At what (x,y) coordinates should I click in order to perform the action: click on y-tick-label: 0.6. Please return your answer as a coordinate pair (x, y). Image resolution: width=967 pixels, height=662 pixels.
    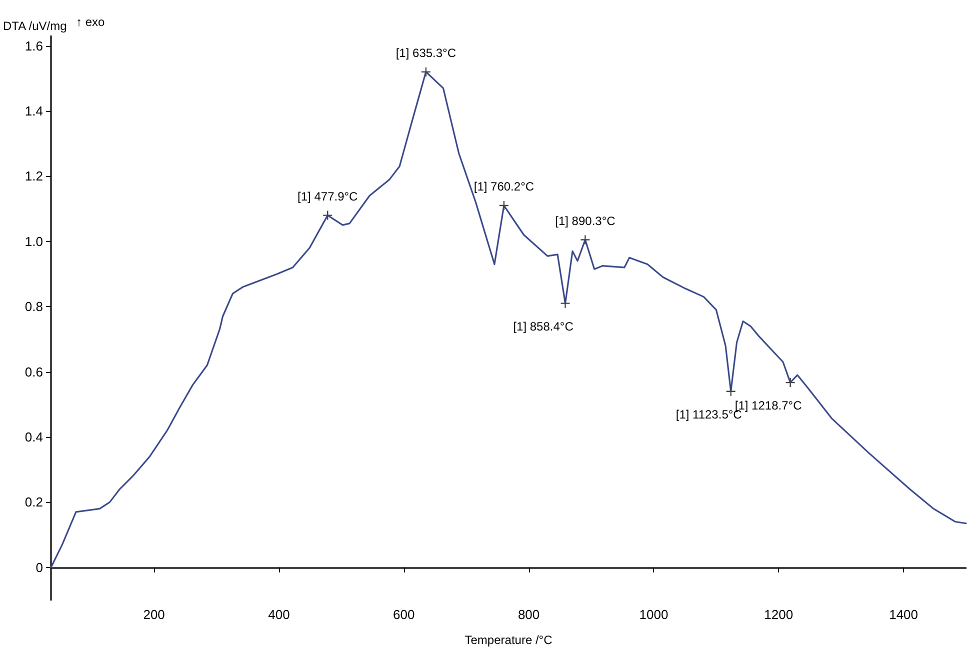
    Looking at the image, I should click on (33, 372).